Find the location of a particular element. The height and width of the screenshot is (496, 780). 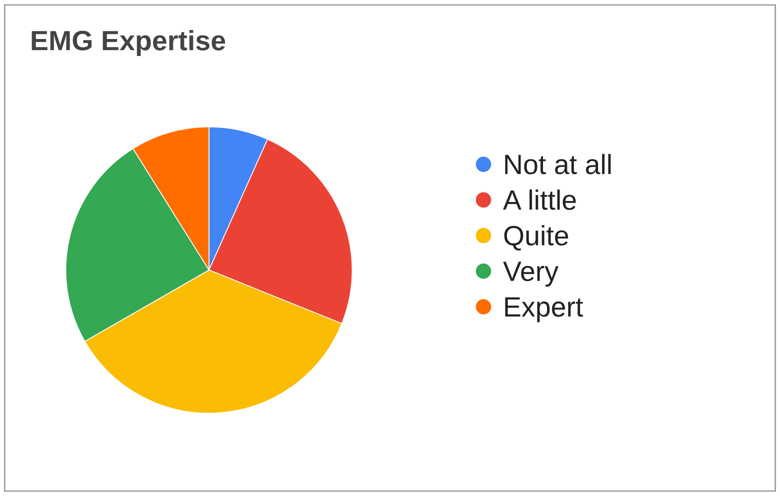

legend-label: Expert is located at coordinates (544, 309).